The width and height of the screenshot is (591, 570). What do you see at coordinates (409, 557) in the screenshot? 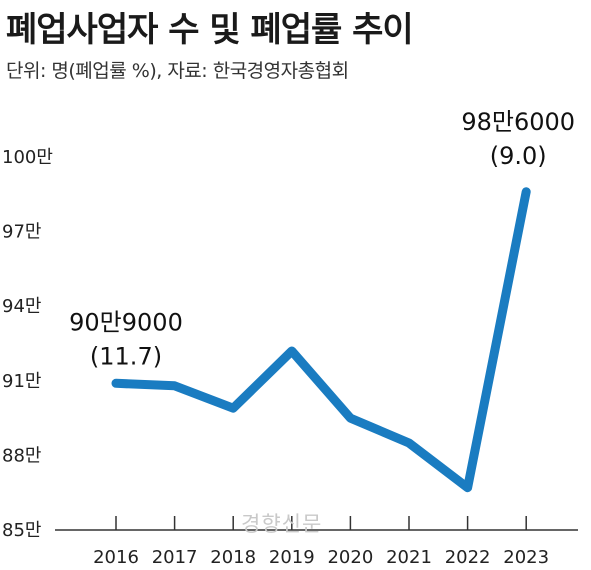
I see `x-tick-label: 2021` at bounding box center [409, 557].